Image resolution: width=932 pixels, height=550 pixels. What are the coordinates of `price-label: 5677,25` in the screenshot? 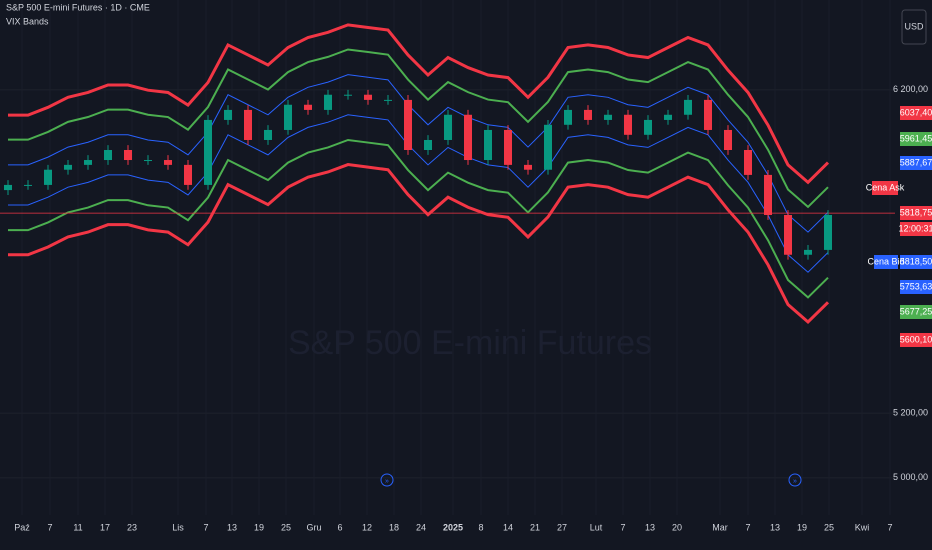 It's located at (916, 311).